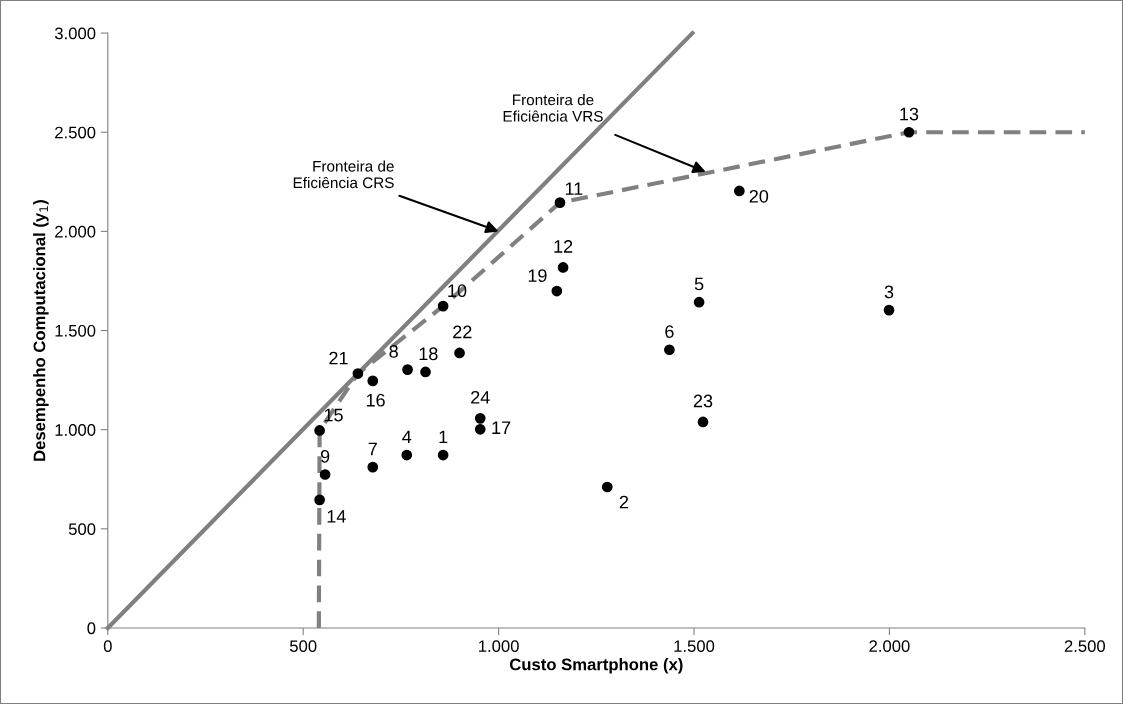 This screenshot has height=704, width=1123. I want to click on annotation: Fronteira de Eficiência CRS, so click(343, 174).